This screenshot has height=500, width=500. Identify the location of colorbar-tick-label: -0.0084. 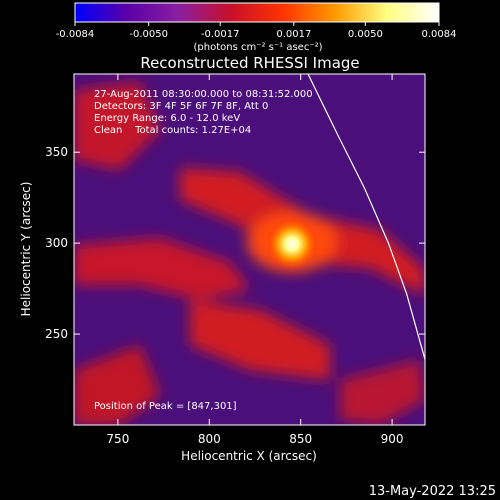
(75, 34).